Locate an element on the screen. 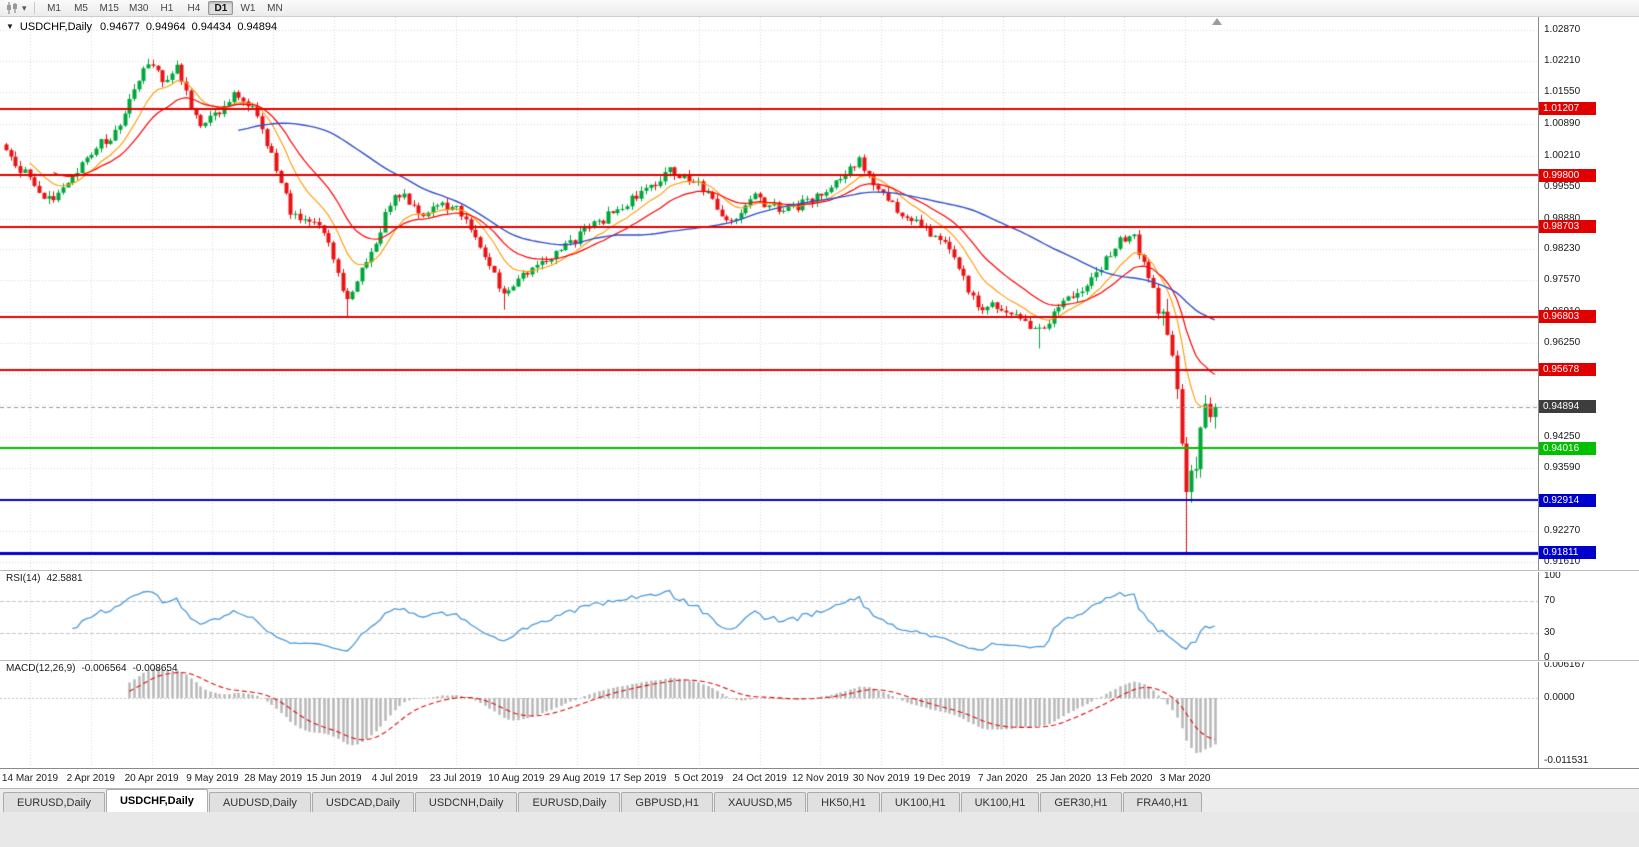 This screenshot has height=847, width=1639. price-axis-tick: 0.98230 is located at coordinates (1562, 249).